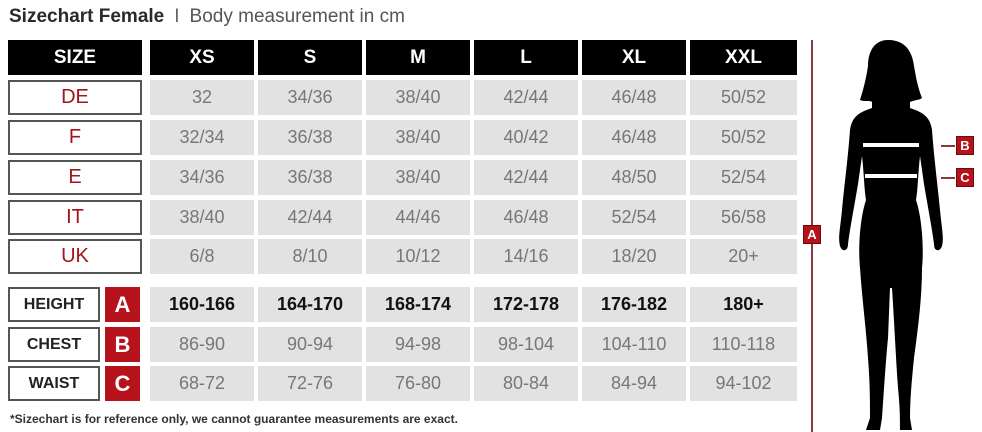 The width and height of the screenshot is (982, 432). Describe the element at coordinates (948, 146) in the screenshot. I see `chest-tick` at that location.